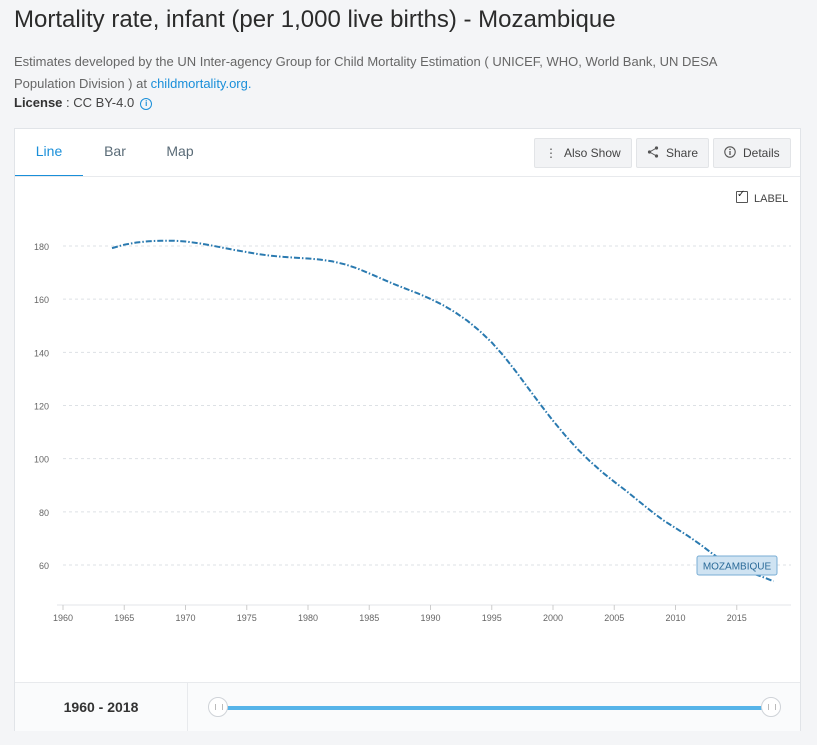  Describe the element at coordinates (41, 247) in the screenshot. I see `y-tick-label: 180` at that location.